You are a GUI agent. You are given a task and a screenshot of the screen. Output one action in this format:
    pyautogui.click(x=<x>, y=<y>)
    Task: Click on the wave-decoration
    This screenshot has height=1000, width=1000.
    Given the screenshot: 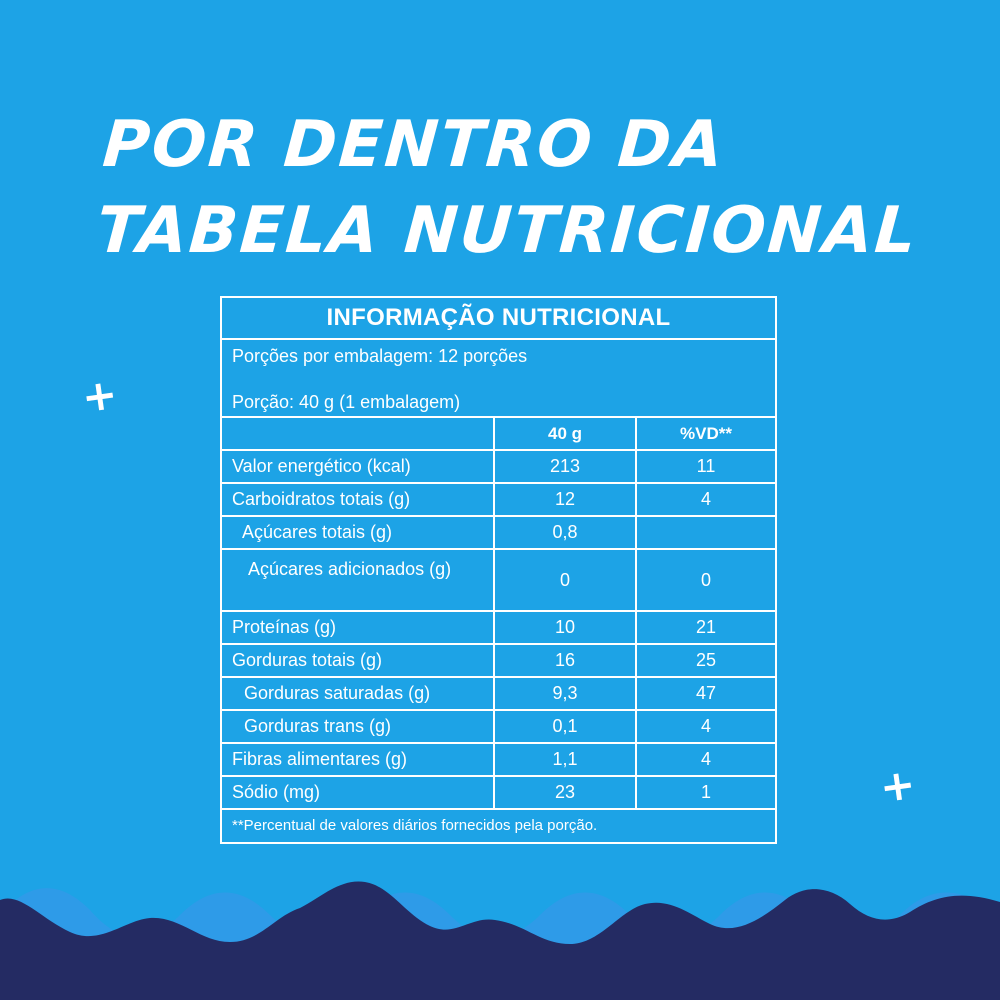 What is the action you would take?
    pyautogui.click(x=500, y=940)
    